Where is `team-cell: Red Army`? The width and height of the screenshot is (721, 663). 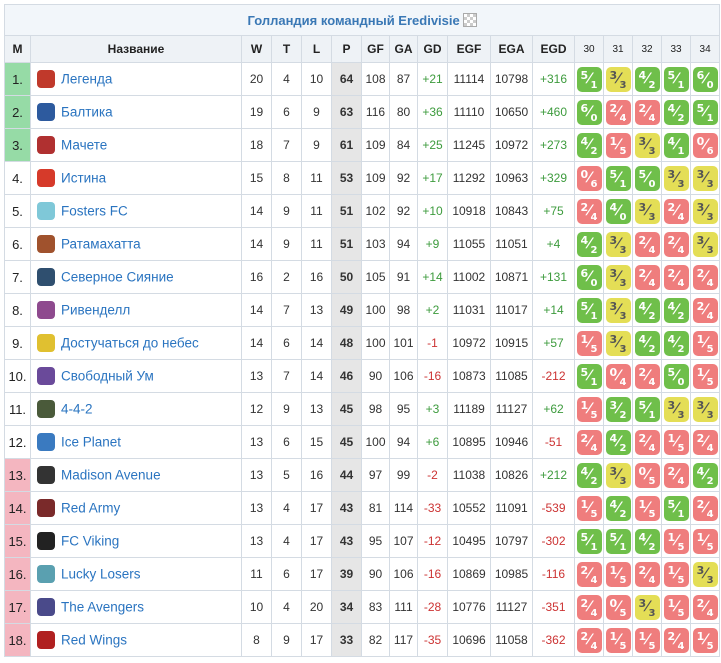 team-cell: Red Army is located at coordinates (136, 508).